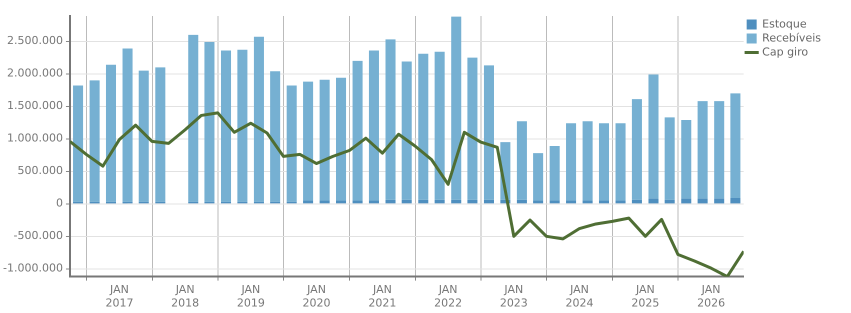 The height and width of the screenshot is (313, 851). I want to click on x-tick-label: JAN 2022, so click(448, 296).